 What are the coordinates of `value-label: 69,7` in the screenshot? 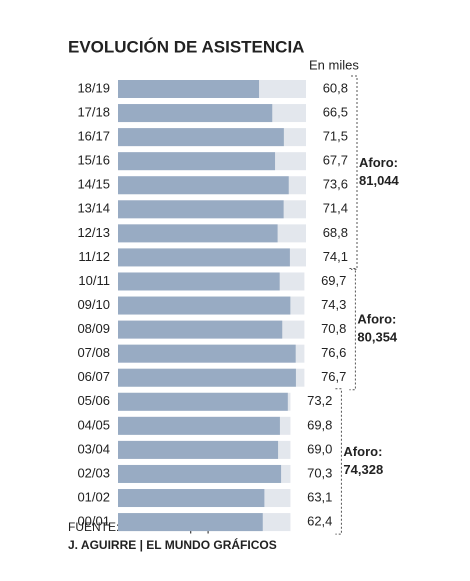 It's located at (333, 280).